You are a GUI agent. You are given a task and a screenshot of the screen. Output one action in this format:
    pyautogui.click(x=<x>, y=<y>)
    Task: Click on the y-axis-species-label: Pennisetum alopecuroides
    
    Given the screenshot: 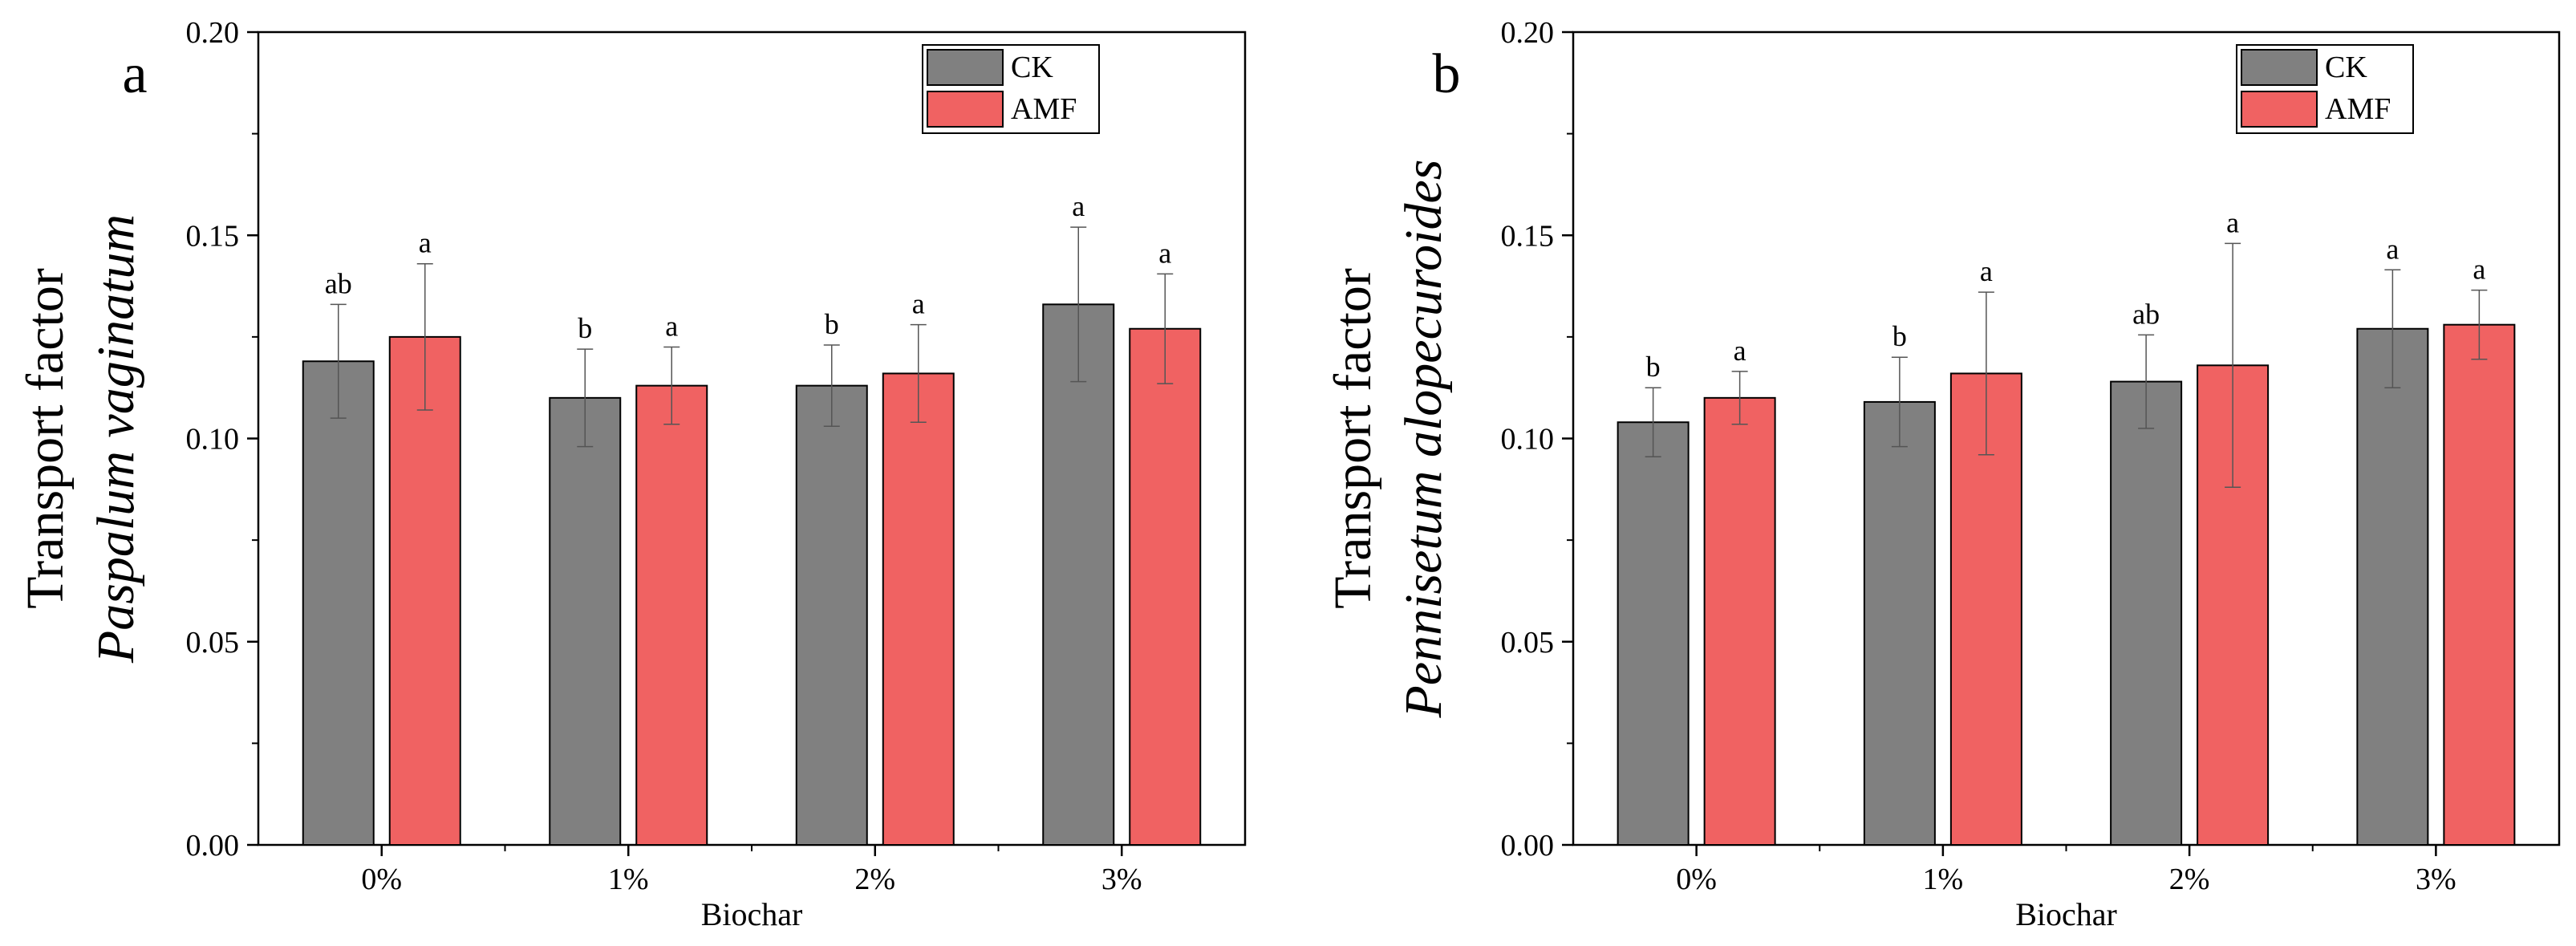 What is the action you would take?
    pyautogui.click(x=1423, y=439)
    